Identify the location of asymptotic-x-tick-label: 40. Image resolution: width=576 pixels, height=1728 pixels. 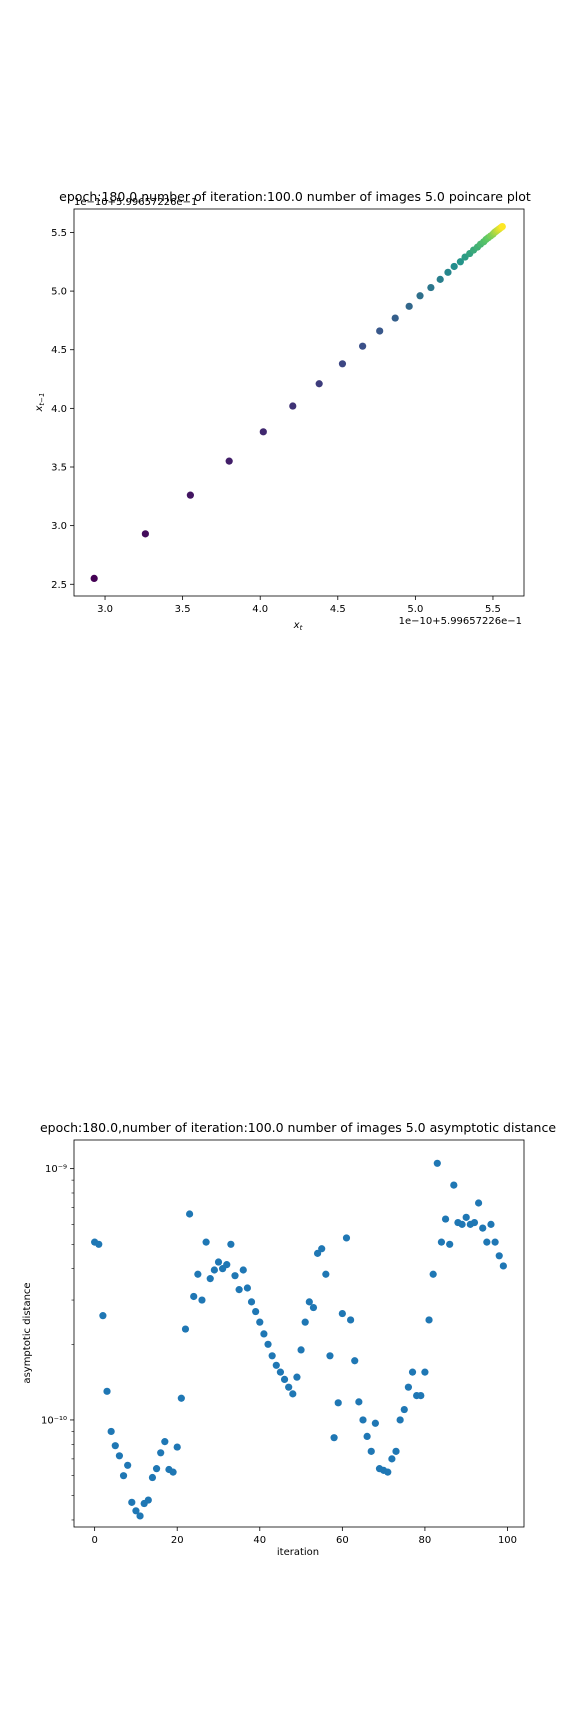
(259, 1540).